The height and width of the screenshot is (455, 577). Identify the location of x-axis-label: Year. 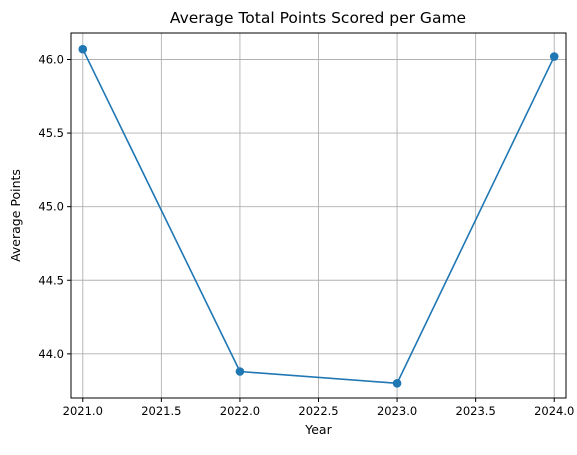
(318, 429).